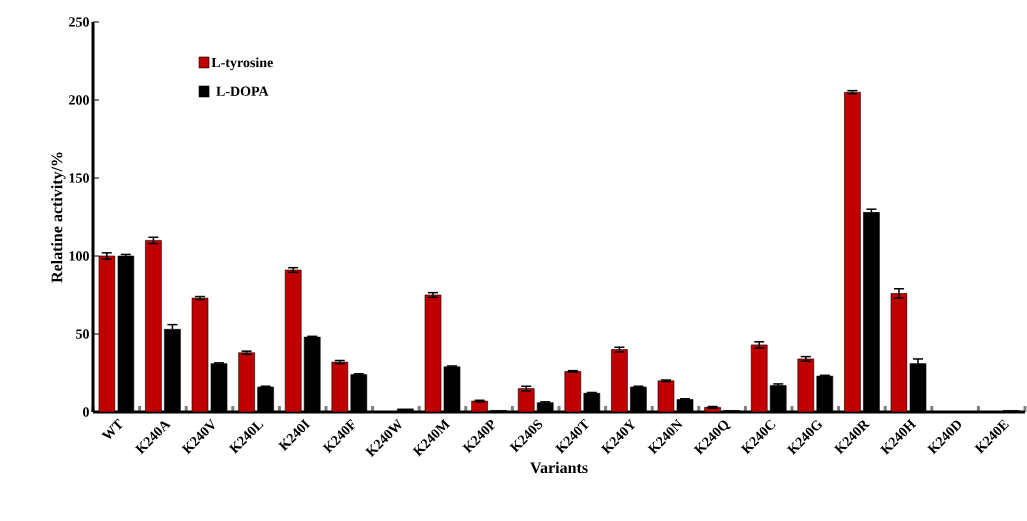 The width and height of the screenshot is (1027, 521). Describe the element at coordinates (559, 467) in the screenshot. I see `x-axis-title: Variants` at that location.